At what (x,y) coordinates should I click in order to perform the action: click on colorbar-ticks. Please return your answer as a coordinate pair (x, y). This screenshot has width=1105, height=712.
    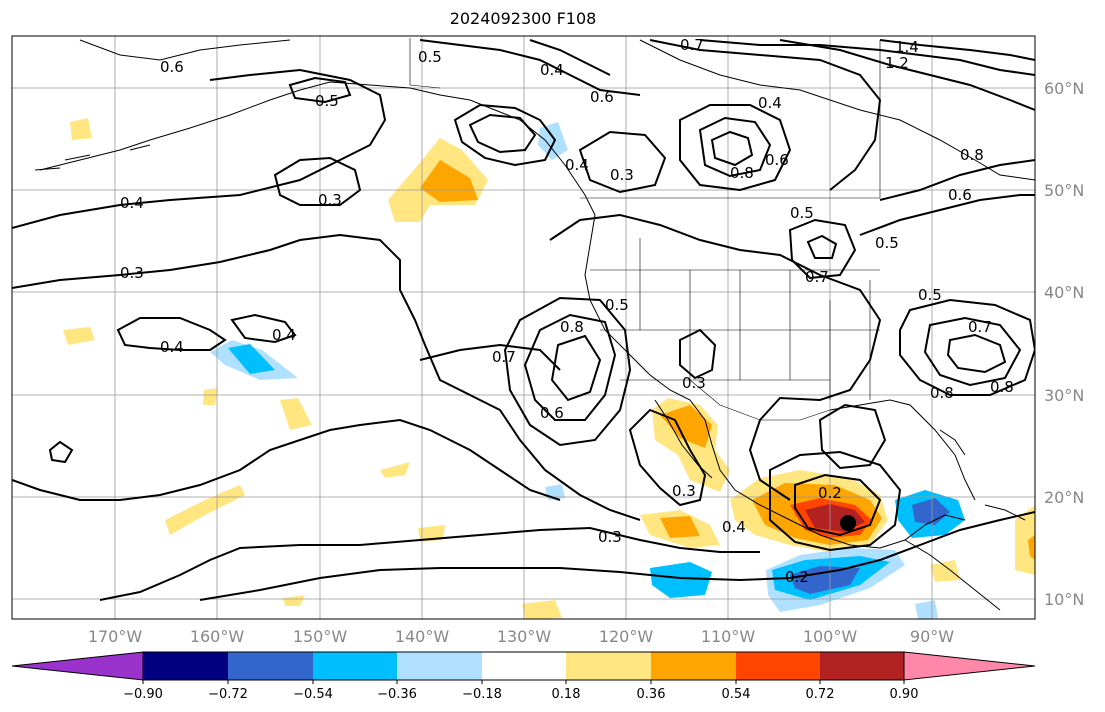
    Looking at the image, I should click on (523, 682).